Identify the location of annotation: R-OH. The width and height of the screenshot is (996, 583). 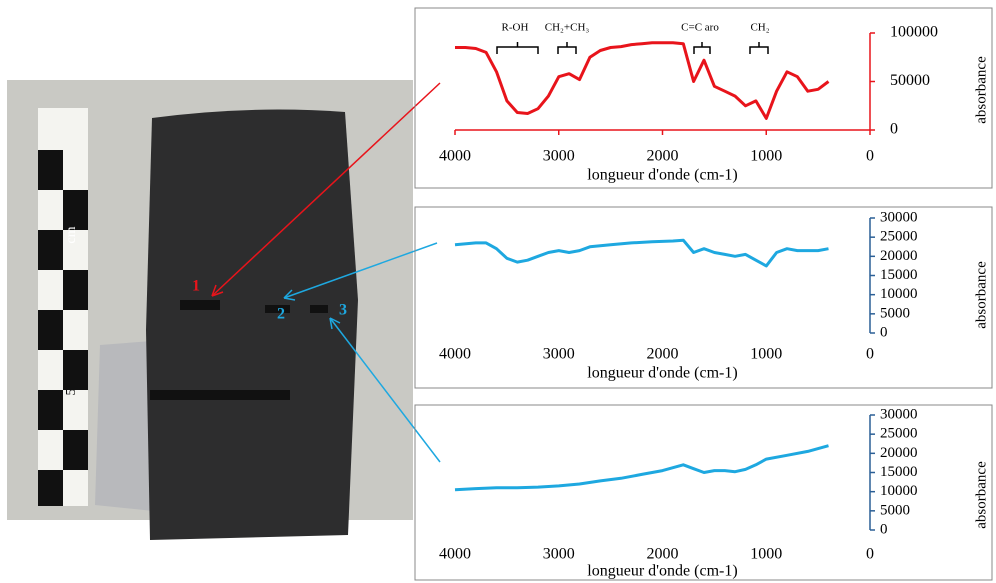
(515, 28).